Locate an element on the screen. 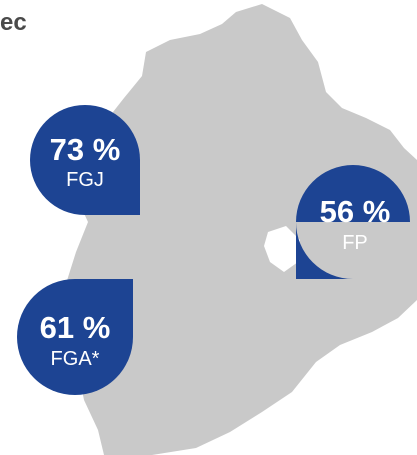  bubble-label: FGA* is located at coordinates (75, 359).